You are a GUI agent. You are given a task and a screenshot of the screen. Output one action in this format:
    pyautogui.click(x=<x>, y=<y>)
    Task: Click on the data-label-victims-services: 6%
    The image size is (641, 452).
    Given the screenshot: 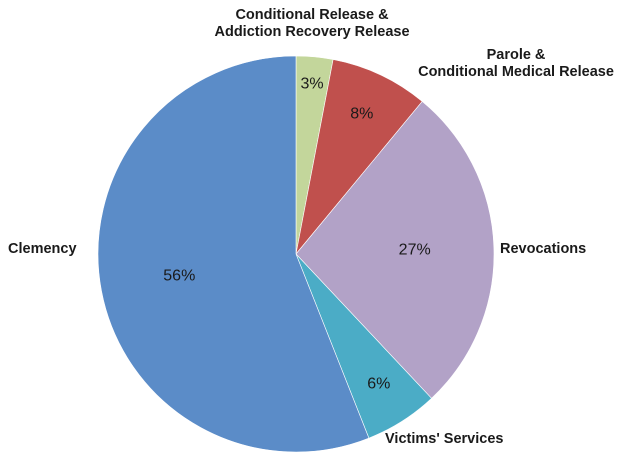 What is the action you would take?
    pyautogui.click(x=378, y=384)
    